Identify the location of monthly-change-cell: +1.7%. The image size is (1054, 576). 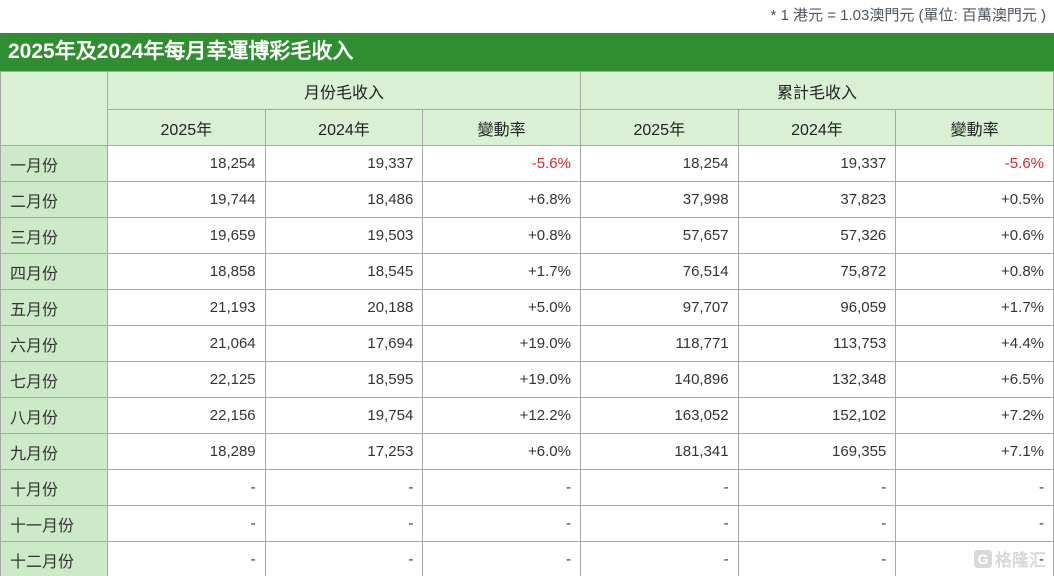
(501, 271).